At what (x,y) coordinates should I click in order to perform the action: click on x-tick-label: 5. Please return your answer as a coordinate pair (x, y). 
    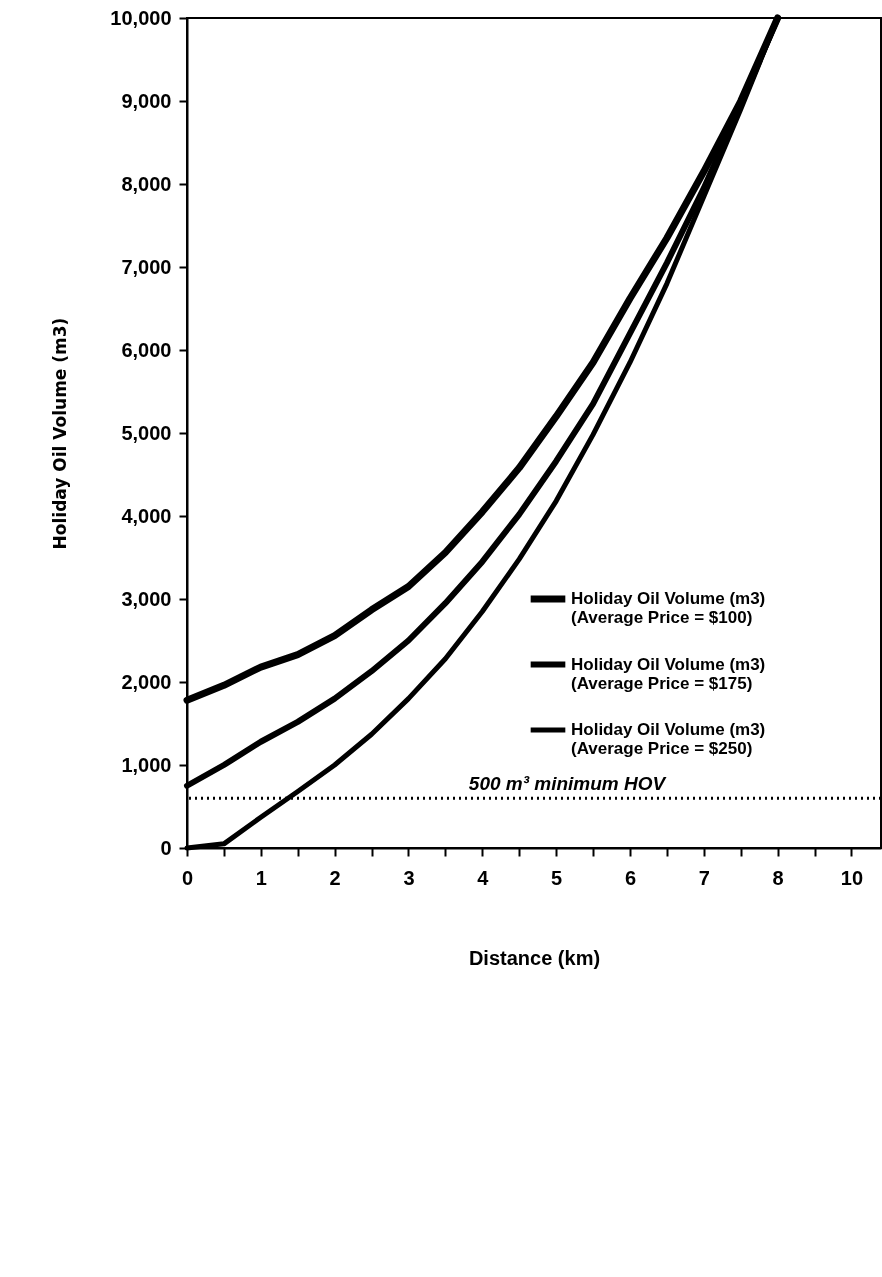
    Looking at the image, I should click on (557, 877).